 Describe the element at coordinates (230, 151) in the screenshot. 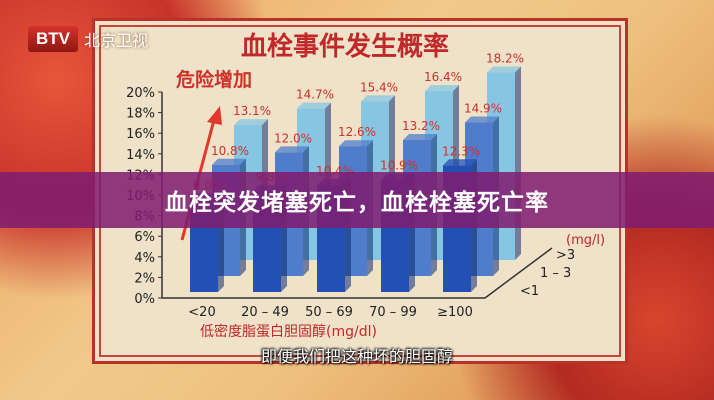

I see `bar-value-label: 10.8%` at that location.